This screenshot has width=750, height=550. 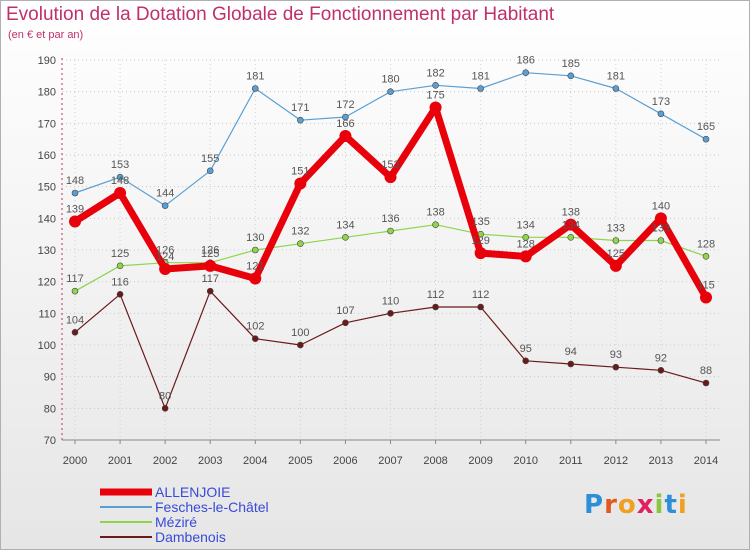 I want to click on data-label: 115, so click(x=706, y=286).